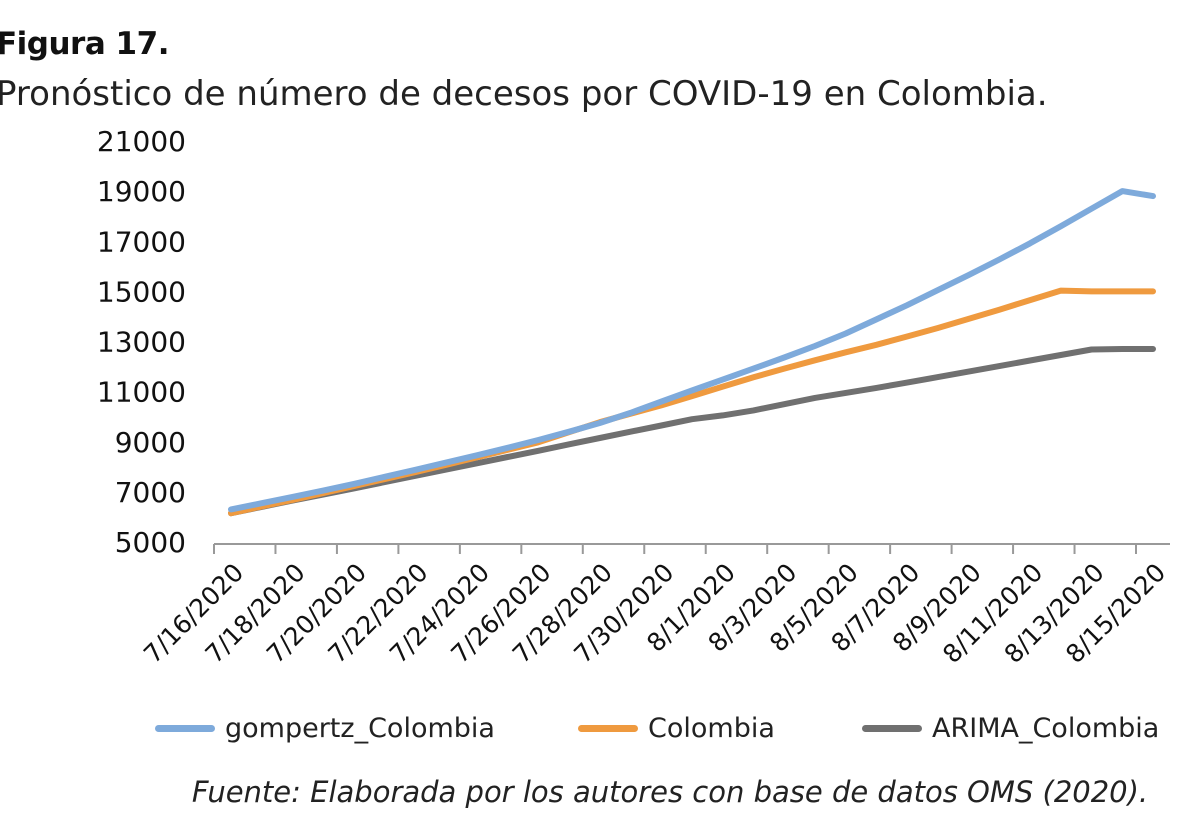 This screenshot has width=1200, height=835. I want to click on legend-label-gompertz: gompertz_Colombia, so click(360, 728).